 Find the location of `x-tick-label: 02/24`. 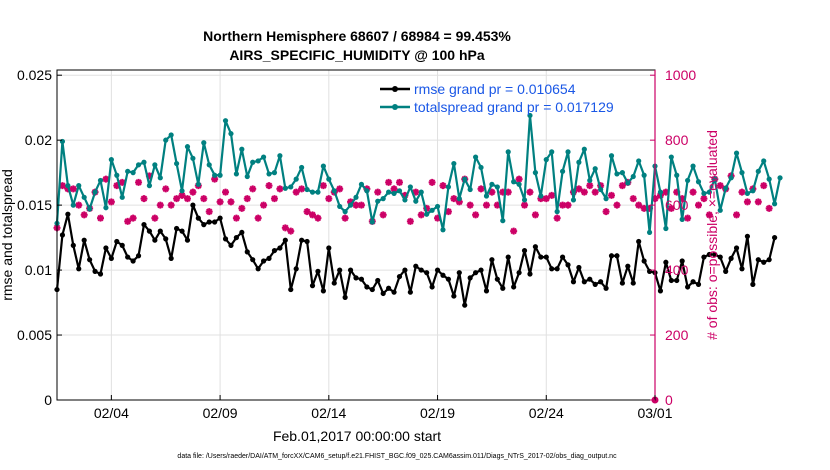

x-tick-label: 02/24 is located at coordinates (546, 413).